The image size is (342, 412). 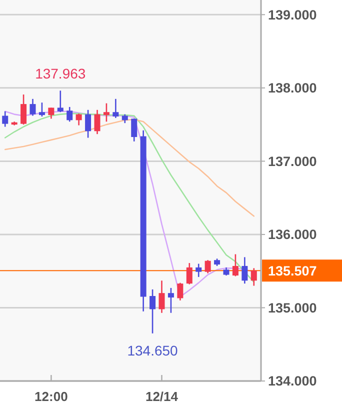 What do you see at coordinates (292, 161) in the screenshot?
I see `y-tick-label: 137.000` at bounding box center [292, 161].